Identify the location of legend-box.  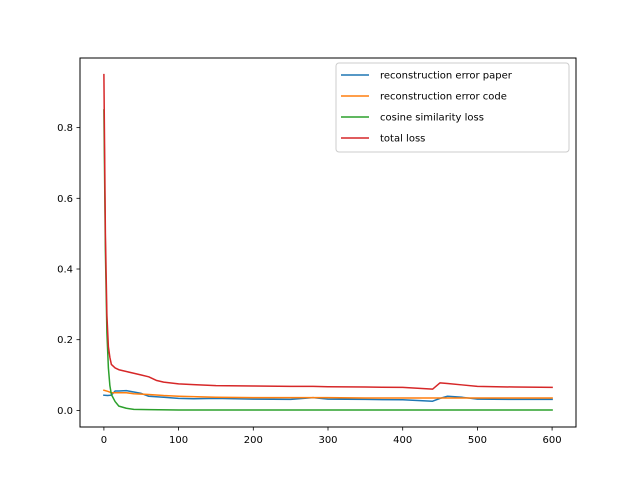
(452, 107).